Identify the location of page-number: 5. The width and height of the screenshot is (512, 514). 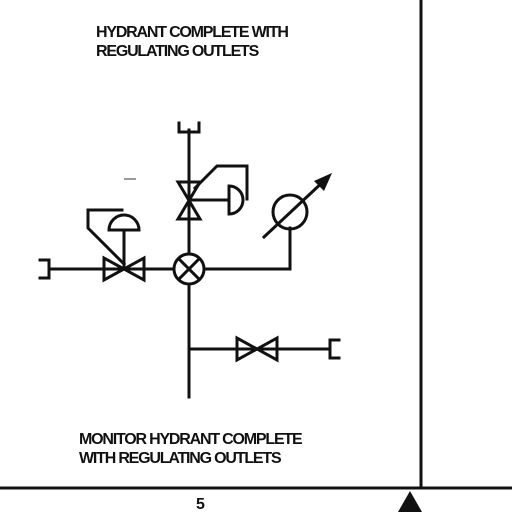
(200, 504).